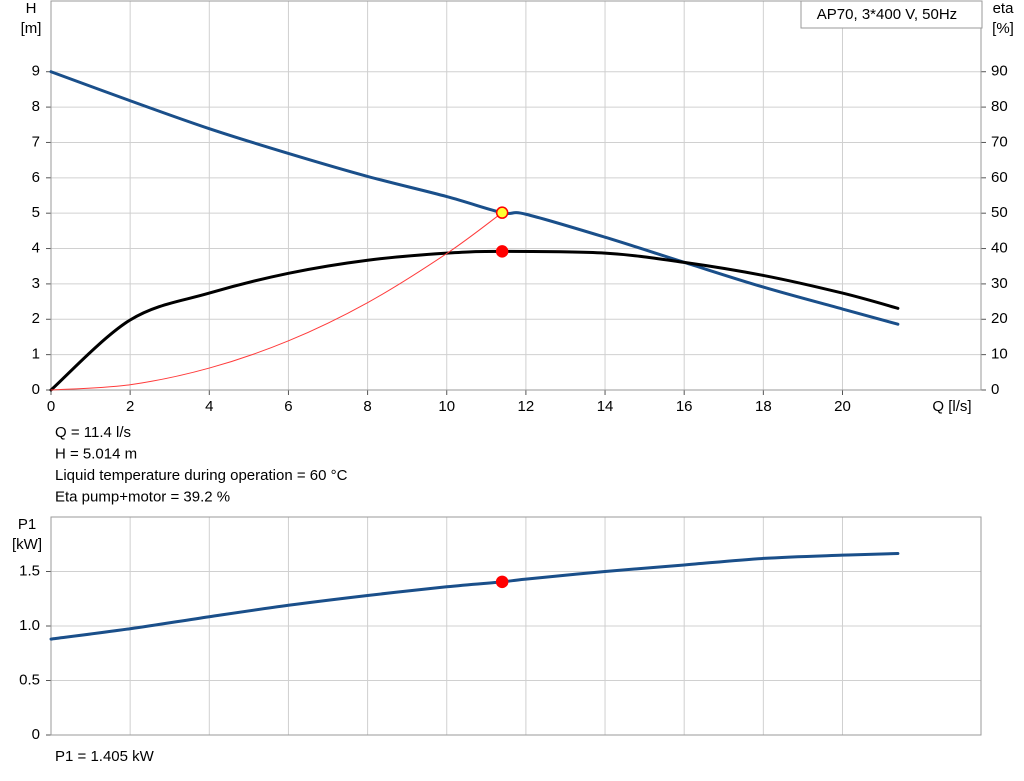 This screenshot has width=1024, height=781. What do you see at coordinates (36, 354) in the screenshot?
I see `y-tick-label: 1` at bounding box center [36, 354].